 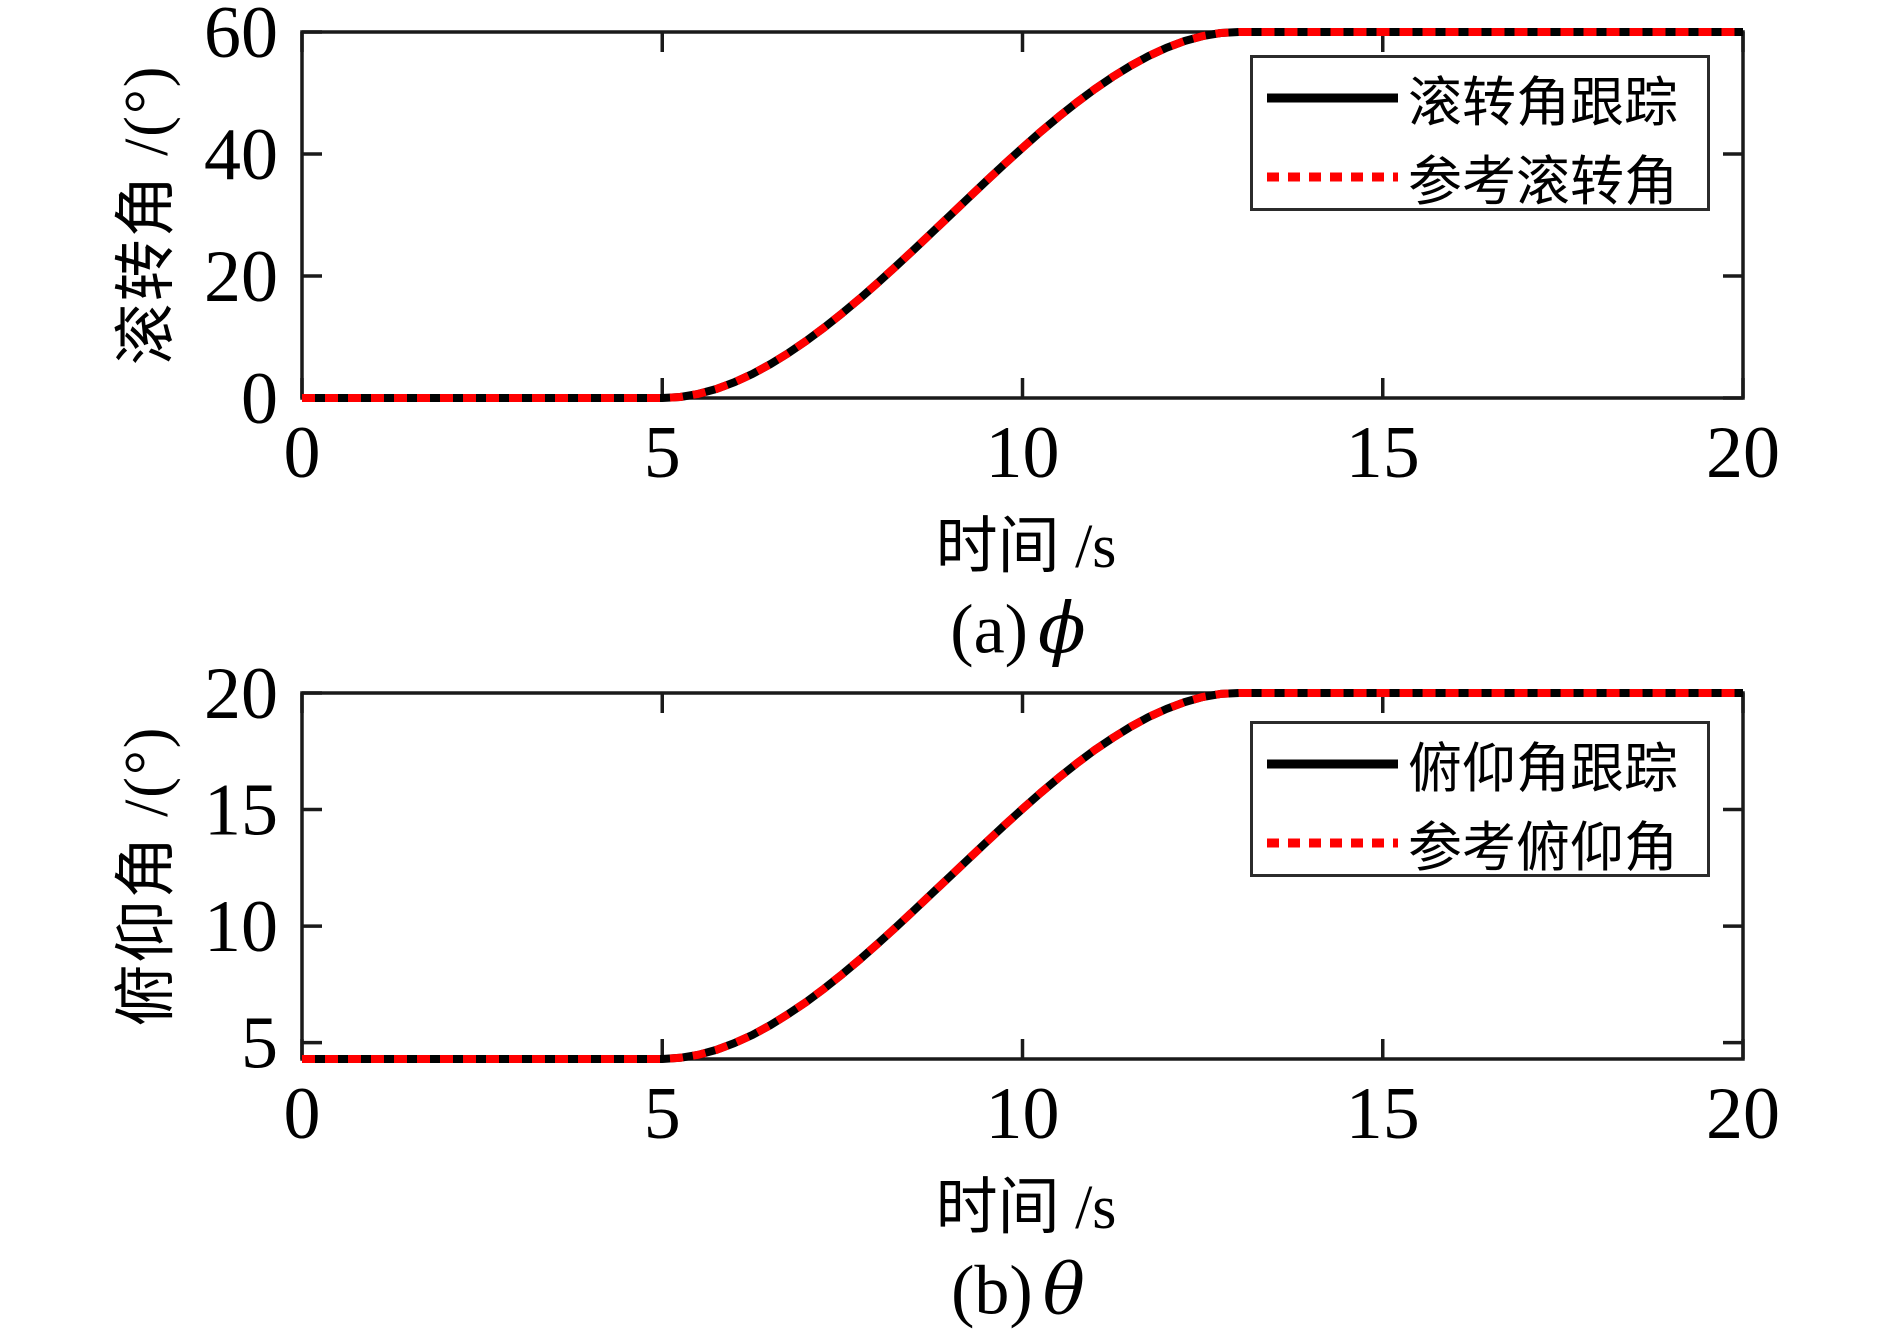 What do you see at coordinates (1026, 547) in the screenshot?
I see `x-axis-label-top: 时间 /s` at bounding box center [1026, 547].